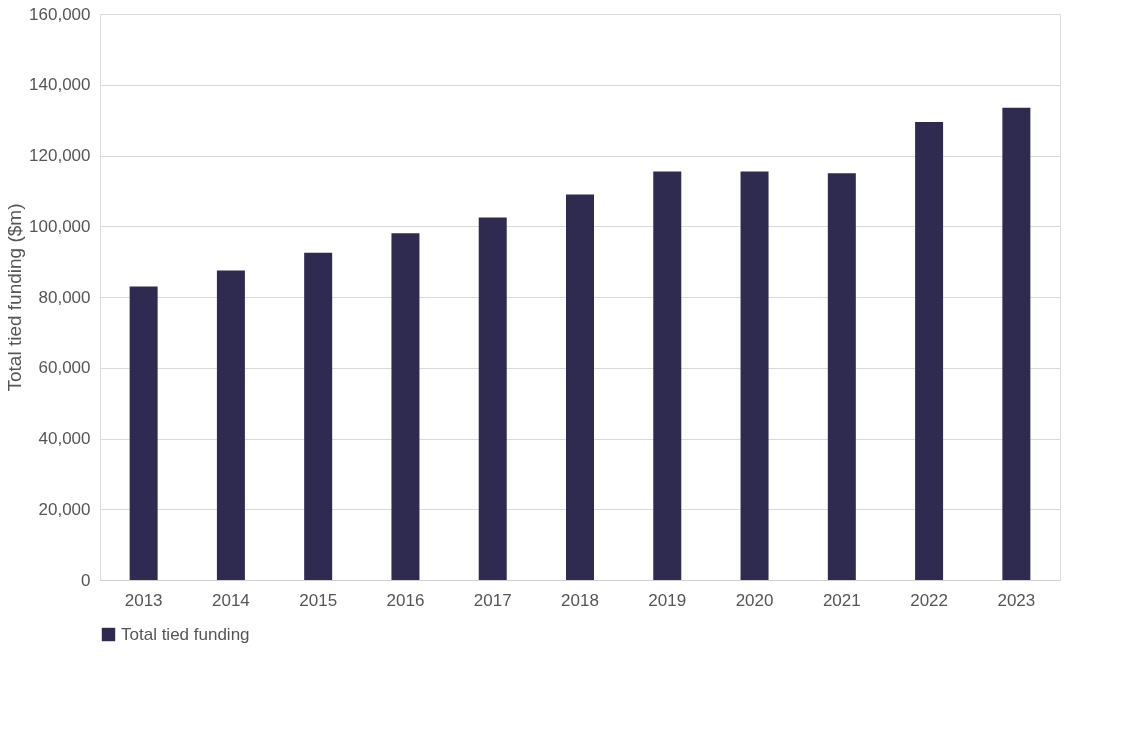 This screenshot has height=743, width=1133. Describe the element at coordinates (929, 600) in the screenshot. I see `x-tick-label: 2022` at that location.